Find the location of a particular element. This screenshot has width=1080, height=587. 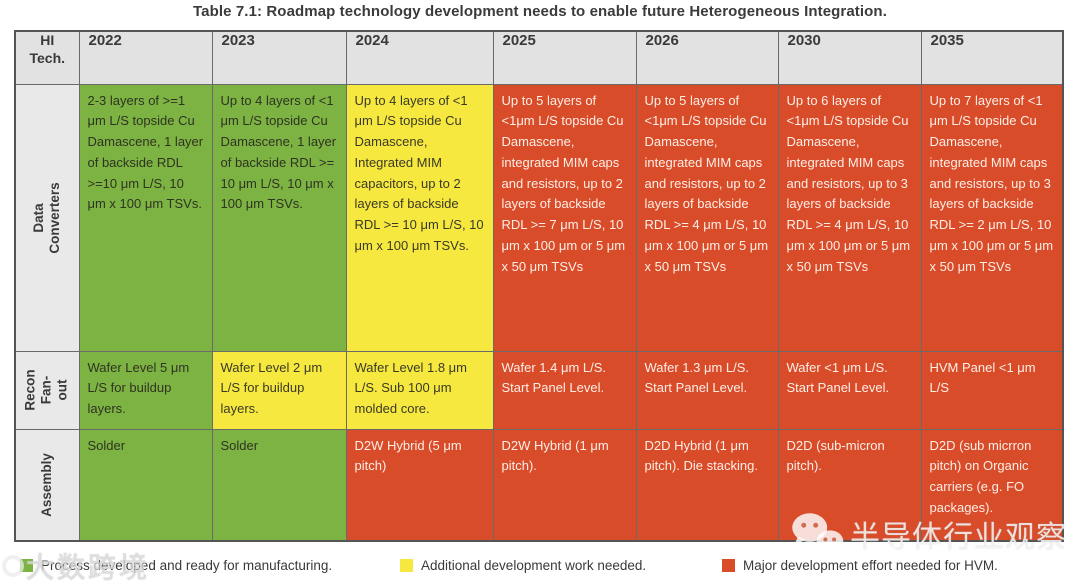

row-label-data-converters: Data Converters is located at coordinates (47, 217).